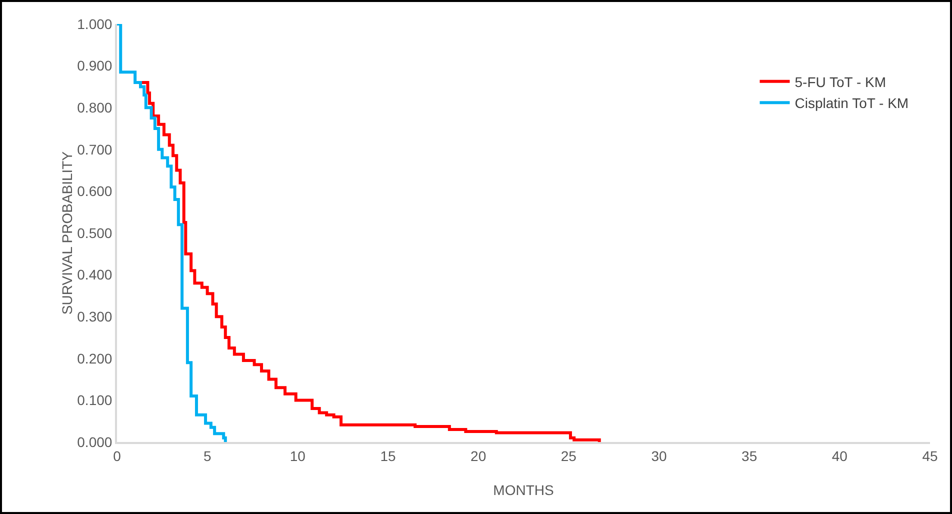 The height and width of the screenshot is (514, 952). I want to click on x-tick-label: 40, so click(840, 456).